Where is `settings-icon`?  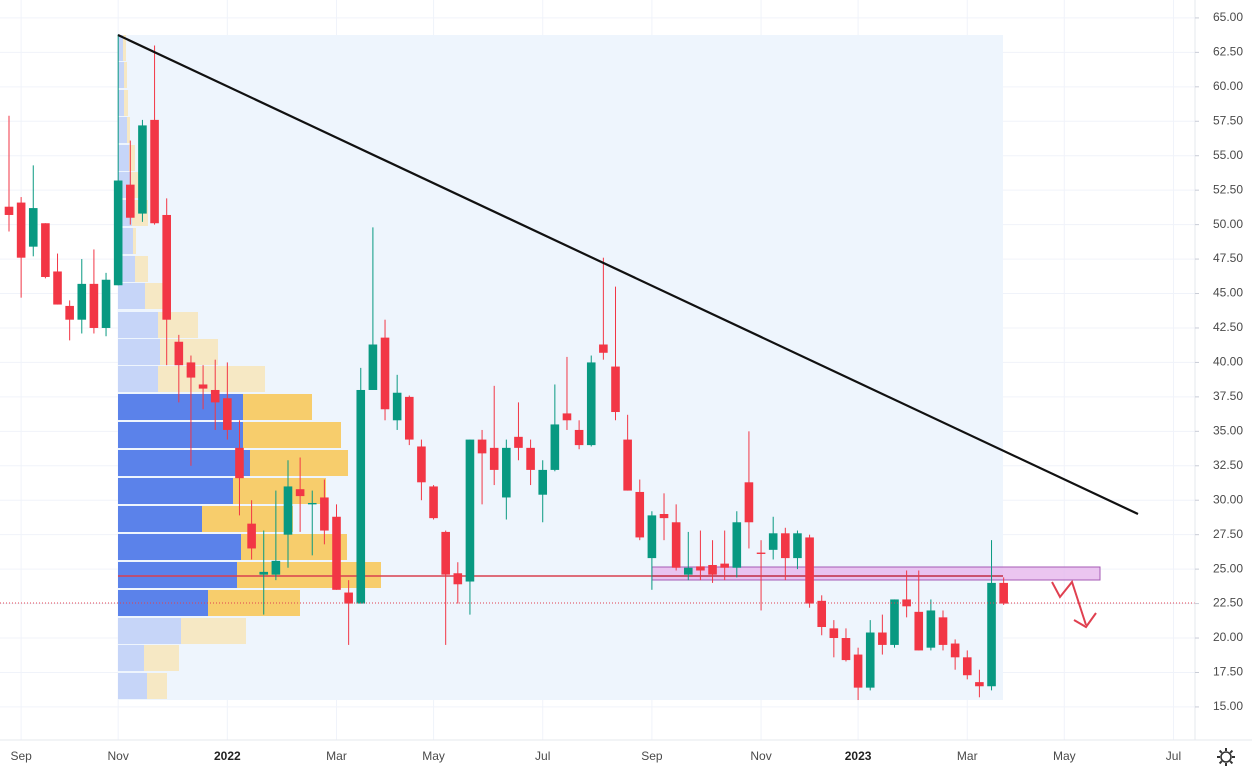 settings-icon is located at coordinates (1226, 757).